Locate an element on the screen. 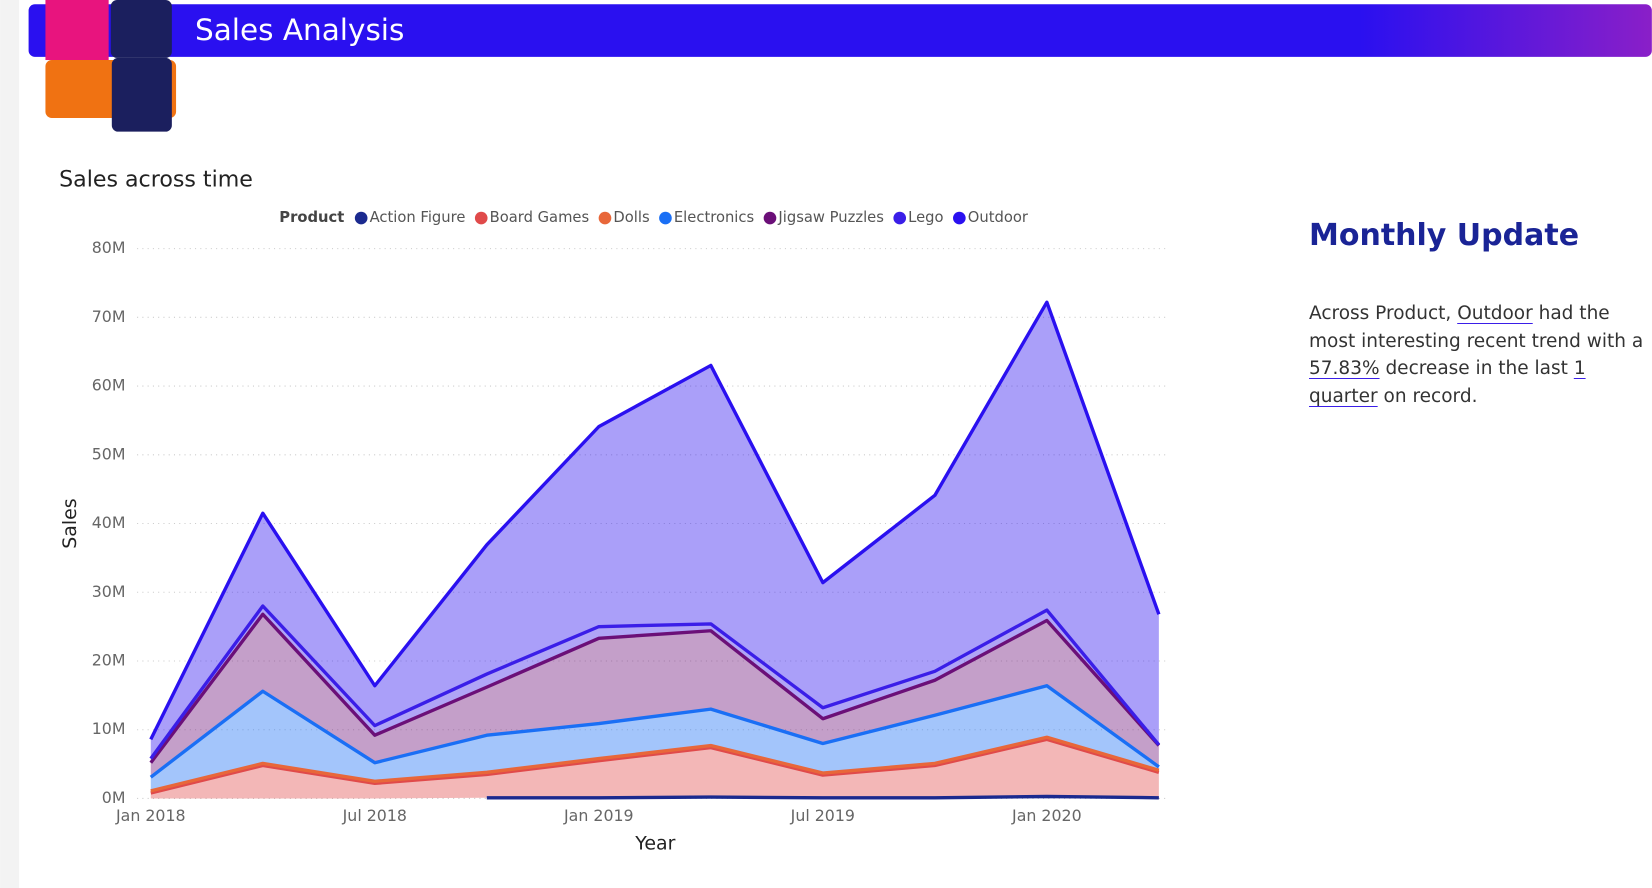 Image resolution: width=1652 pixels, height=888 pixels. narrative-title: Monthly Update is located at coordinates (1444, 235).